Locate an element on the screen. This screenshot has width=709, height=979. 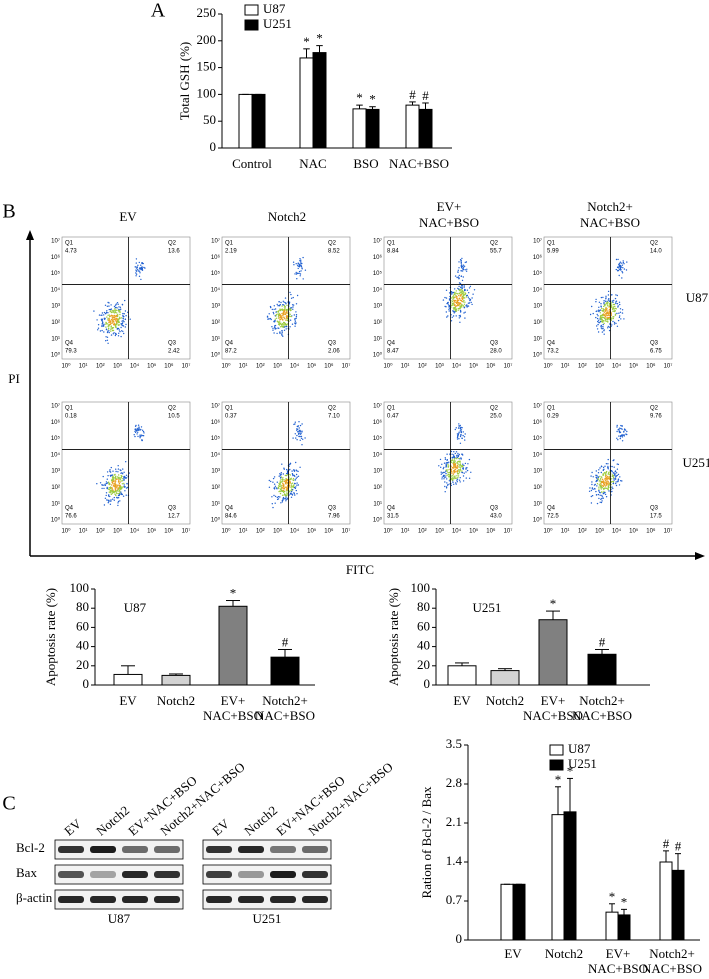
quadrant-value: 87.2 is located at coordinates (231, 352).